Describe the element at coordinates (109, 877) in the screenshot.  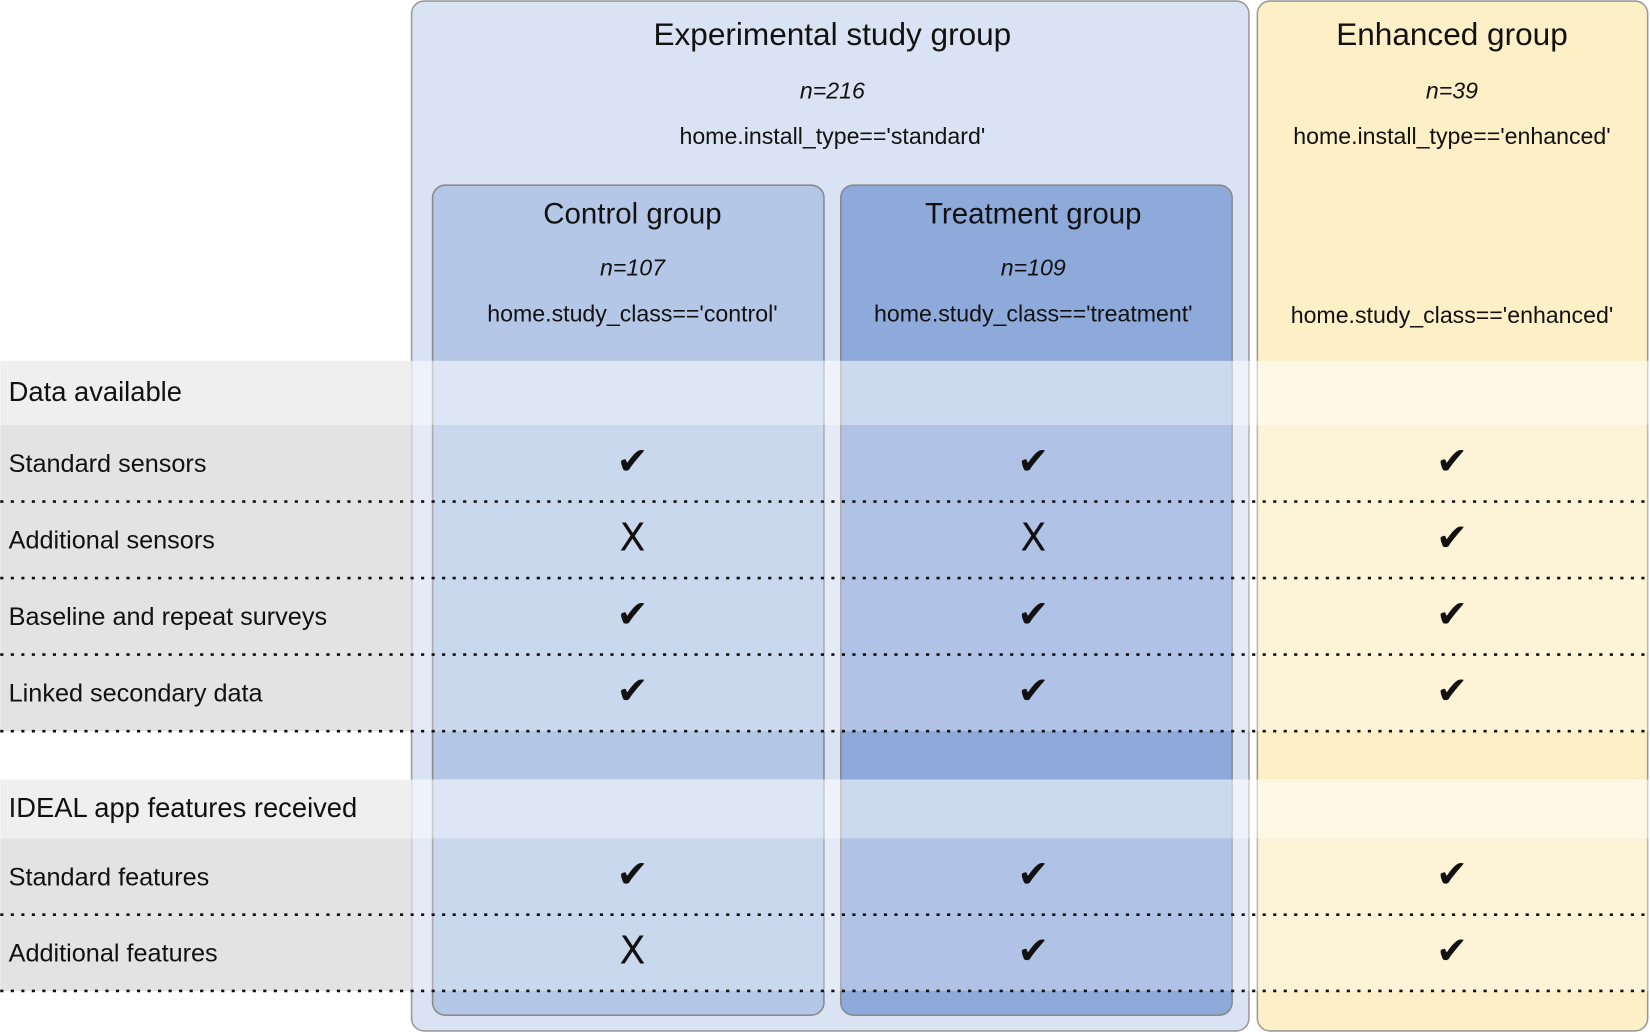
I see `row-label: Standard features` at that location.